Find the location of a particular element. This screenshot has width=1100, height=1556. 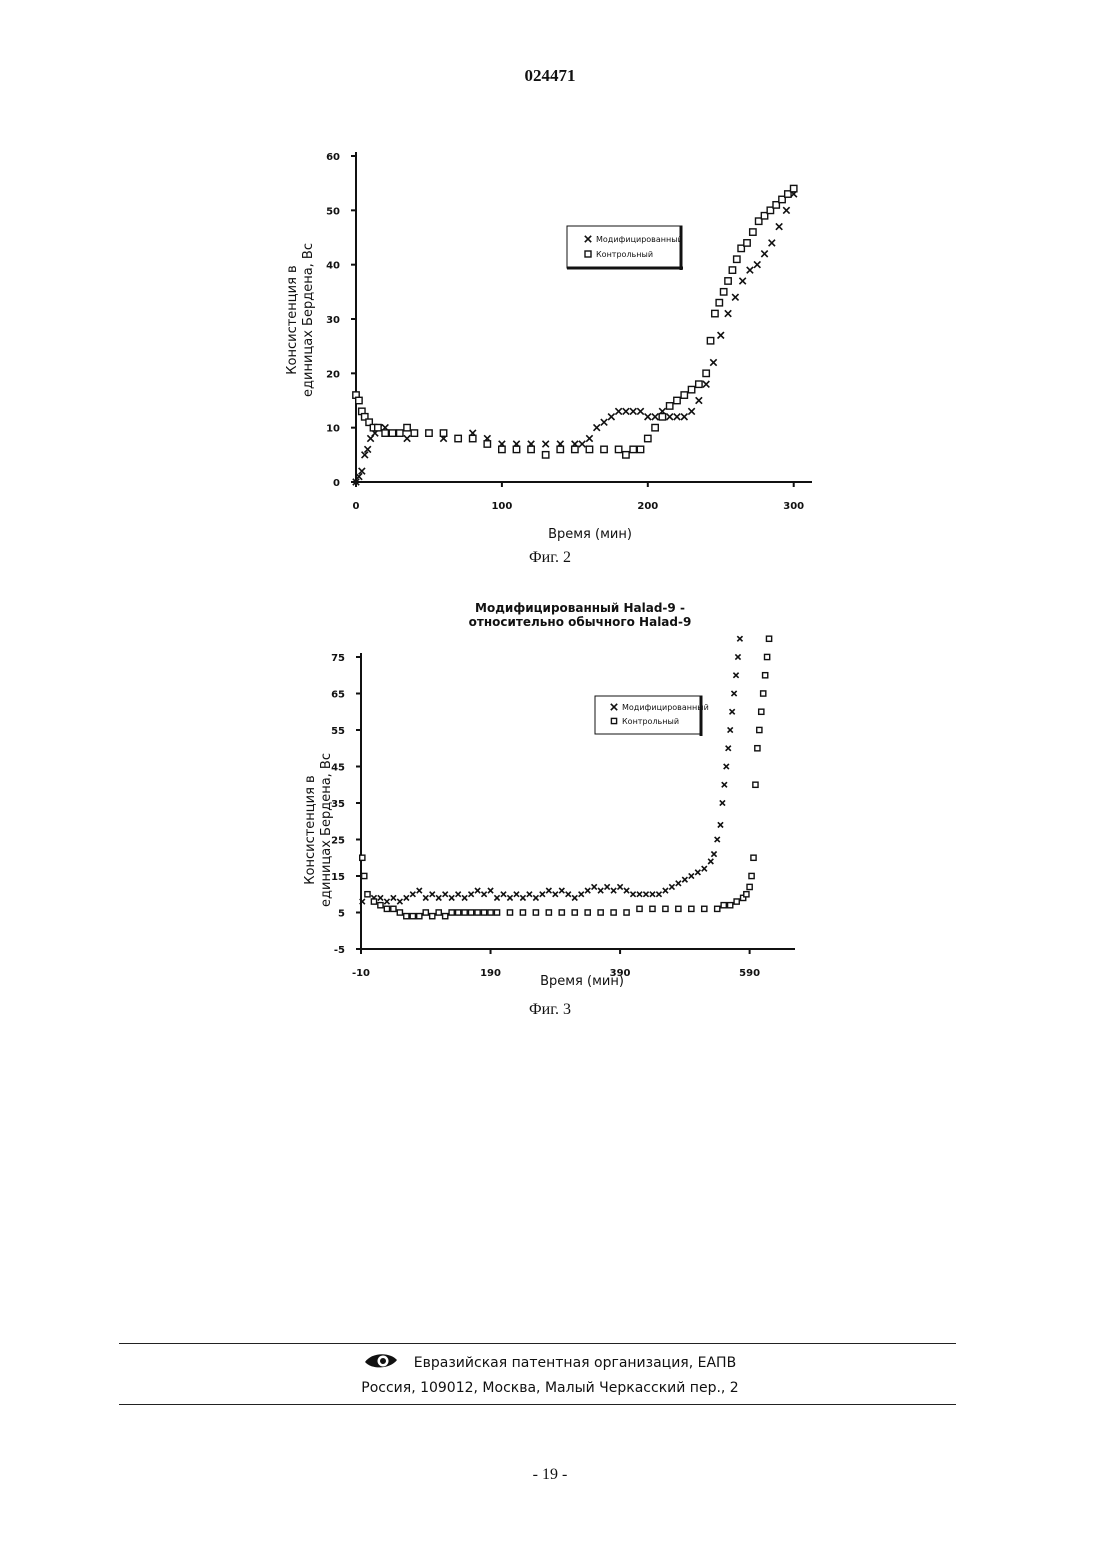

figure-3-legend-square-marker is located at coordinates (613, 720).